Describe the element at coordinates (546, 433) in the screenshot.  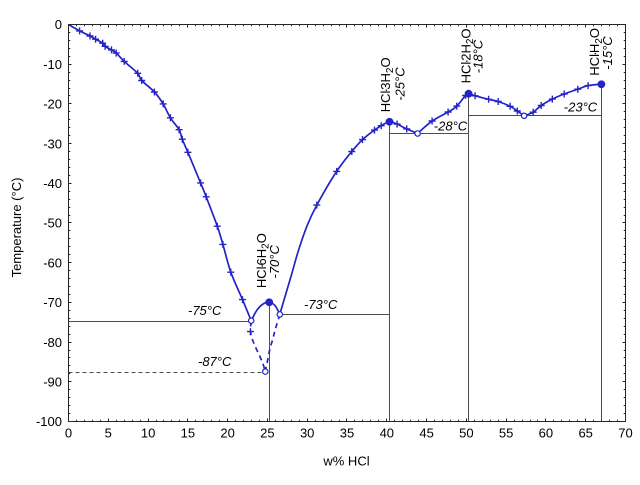
I see `svg-text: 60` at that location.